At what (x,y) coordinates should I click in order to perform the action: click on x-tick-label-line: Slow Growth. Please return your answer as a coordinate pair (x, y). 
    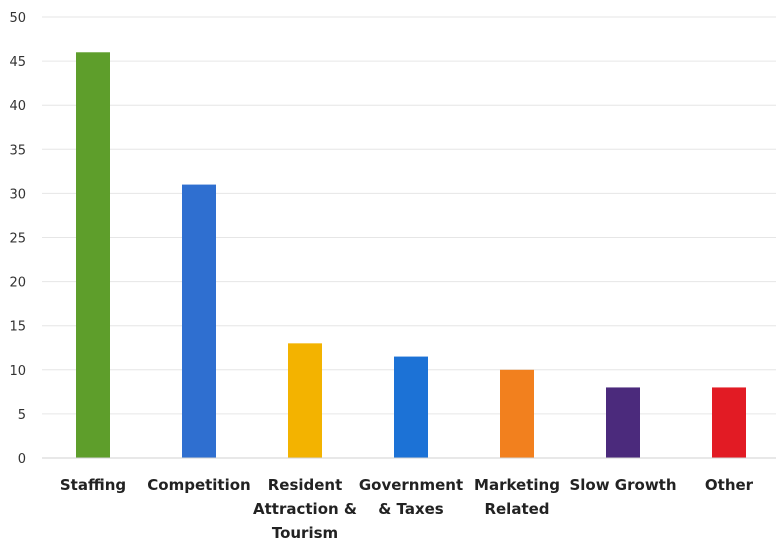
    Looking at the image, I should click on (622, 485).